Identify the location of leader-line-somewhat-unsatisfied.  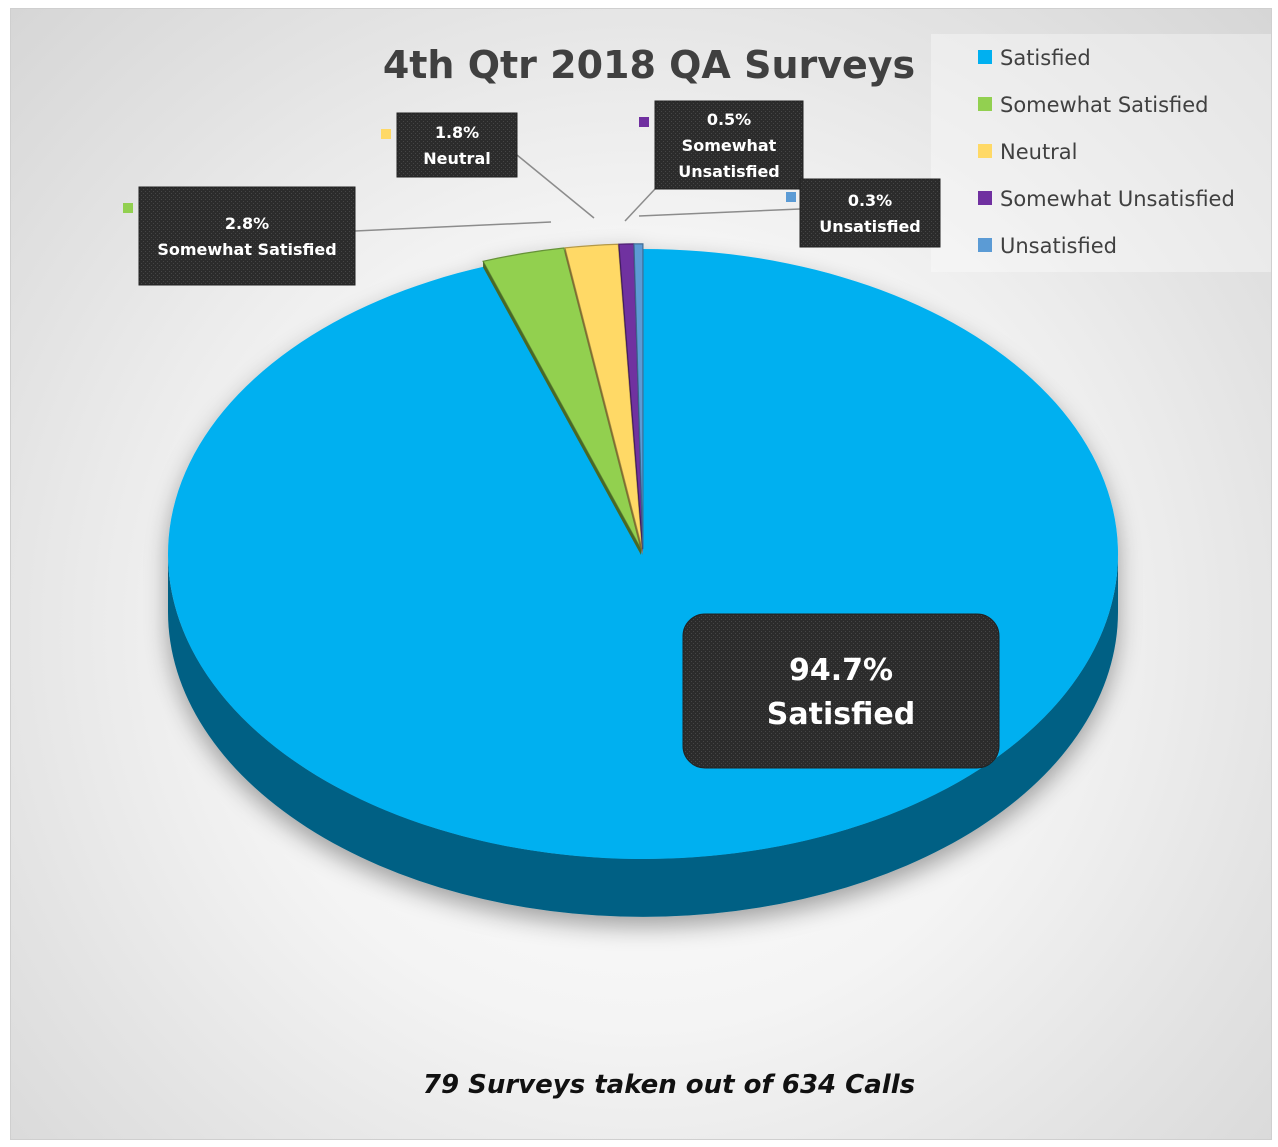
(640, 205).